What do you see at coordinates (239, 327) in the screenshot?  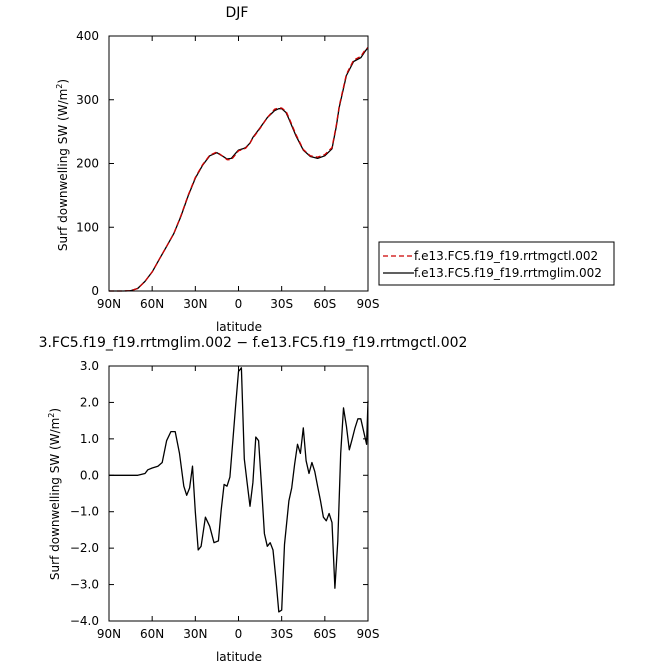 I see `top-xlabel: latitude` at bounding box center [239, 327].